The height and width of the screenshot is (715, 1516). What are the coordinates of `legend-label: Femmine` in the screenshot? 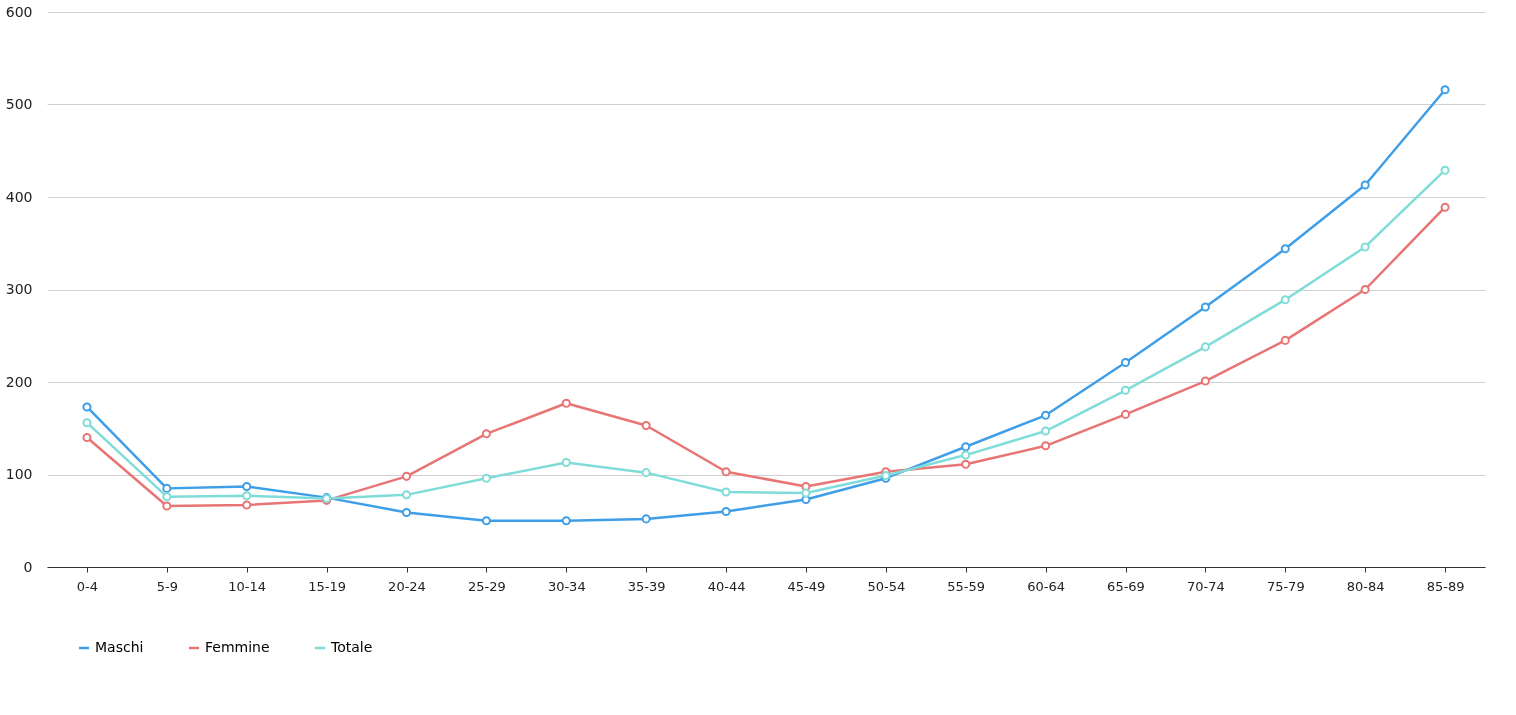 It's located at (237, 647).